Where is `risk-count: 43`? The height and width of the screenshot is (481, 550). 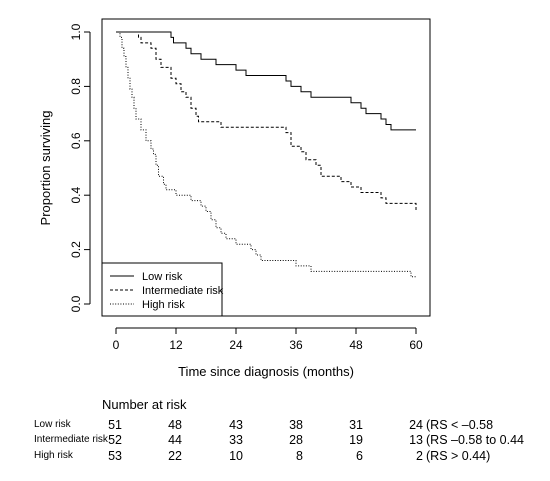 risk-count: 43 is located at coordinates (236, 425).